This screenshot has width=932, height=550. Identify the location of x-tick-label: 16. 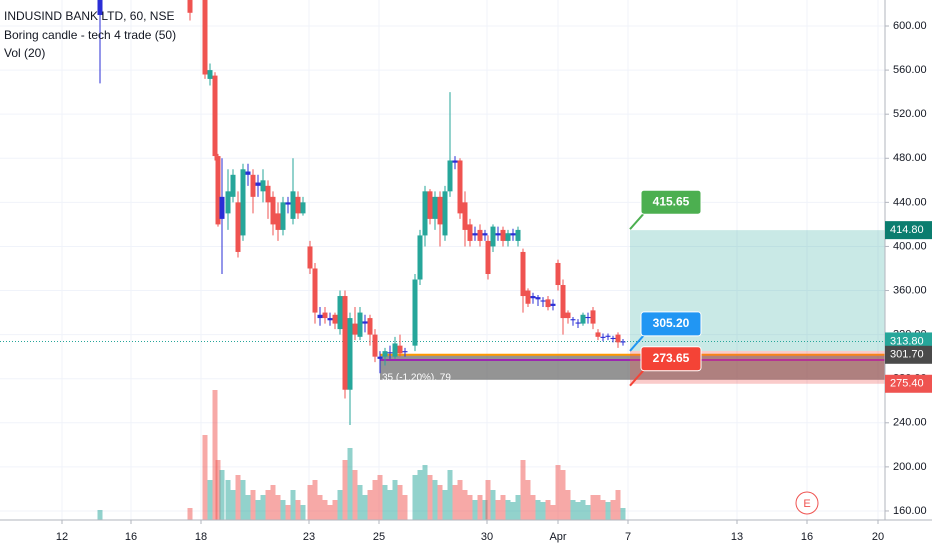
(131, 537).